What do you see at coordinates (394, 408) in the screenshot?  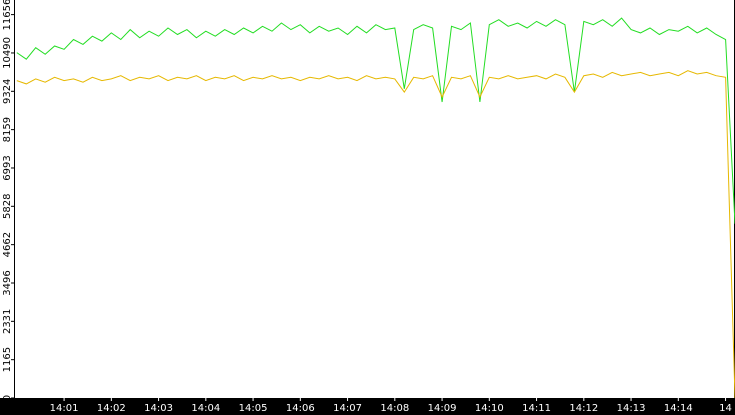 I see `x-tick-label: 14:08` at bounding box center [394, 408].